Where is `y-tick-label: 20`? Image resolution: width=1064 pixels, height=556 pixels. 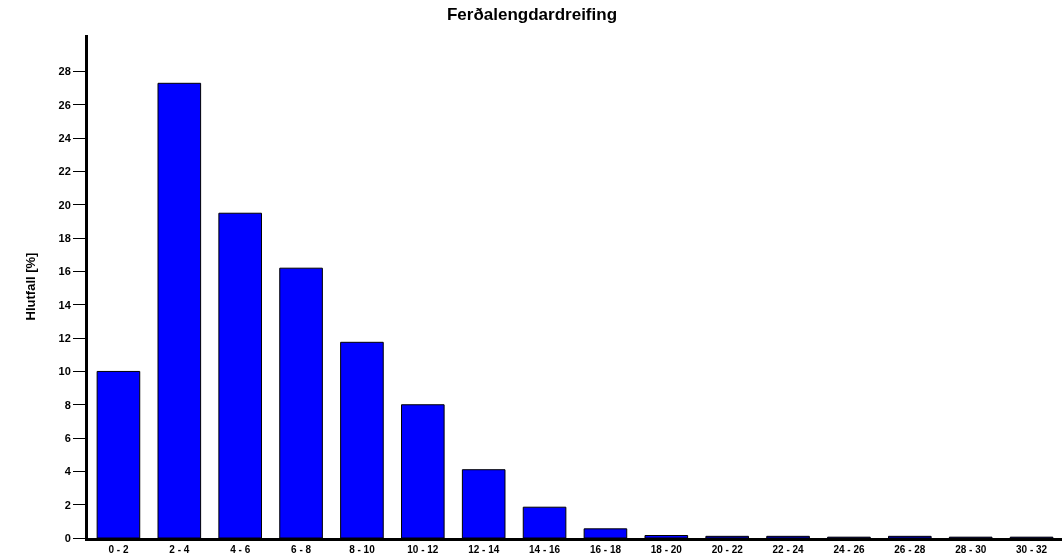 y-tick-label: 20 is located at coordinates (64, 204).